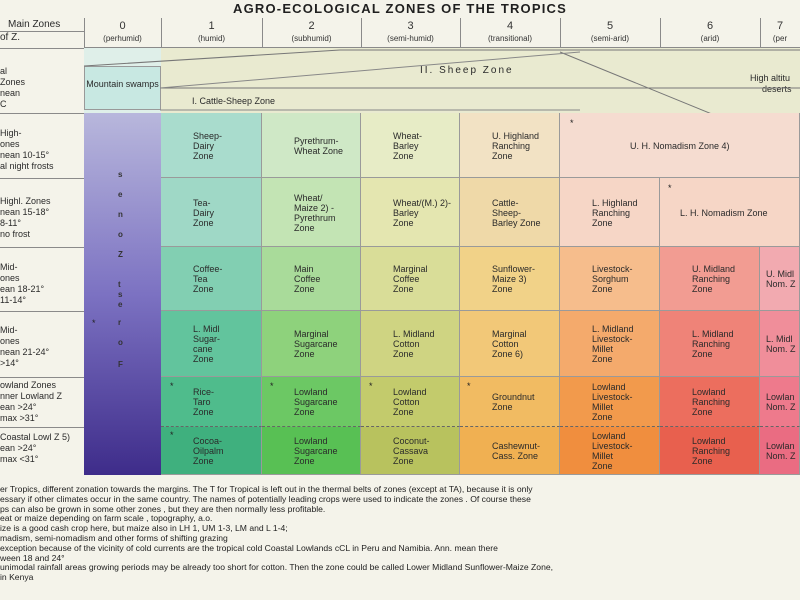  Describe the element at coordinates (207, 344) in the screenshot. I see `zone-name: L. Midl Sugar- cane Zone` at that location.